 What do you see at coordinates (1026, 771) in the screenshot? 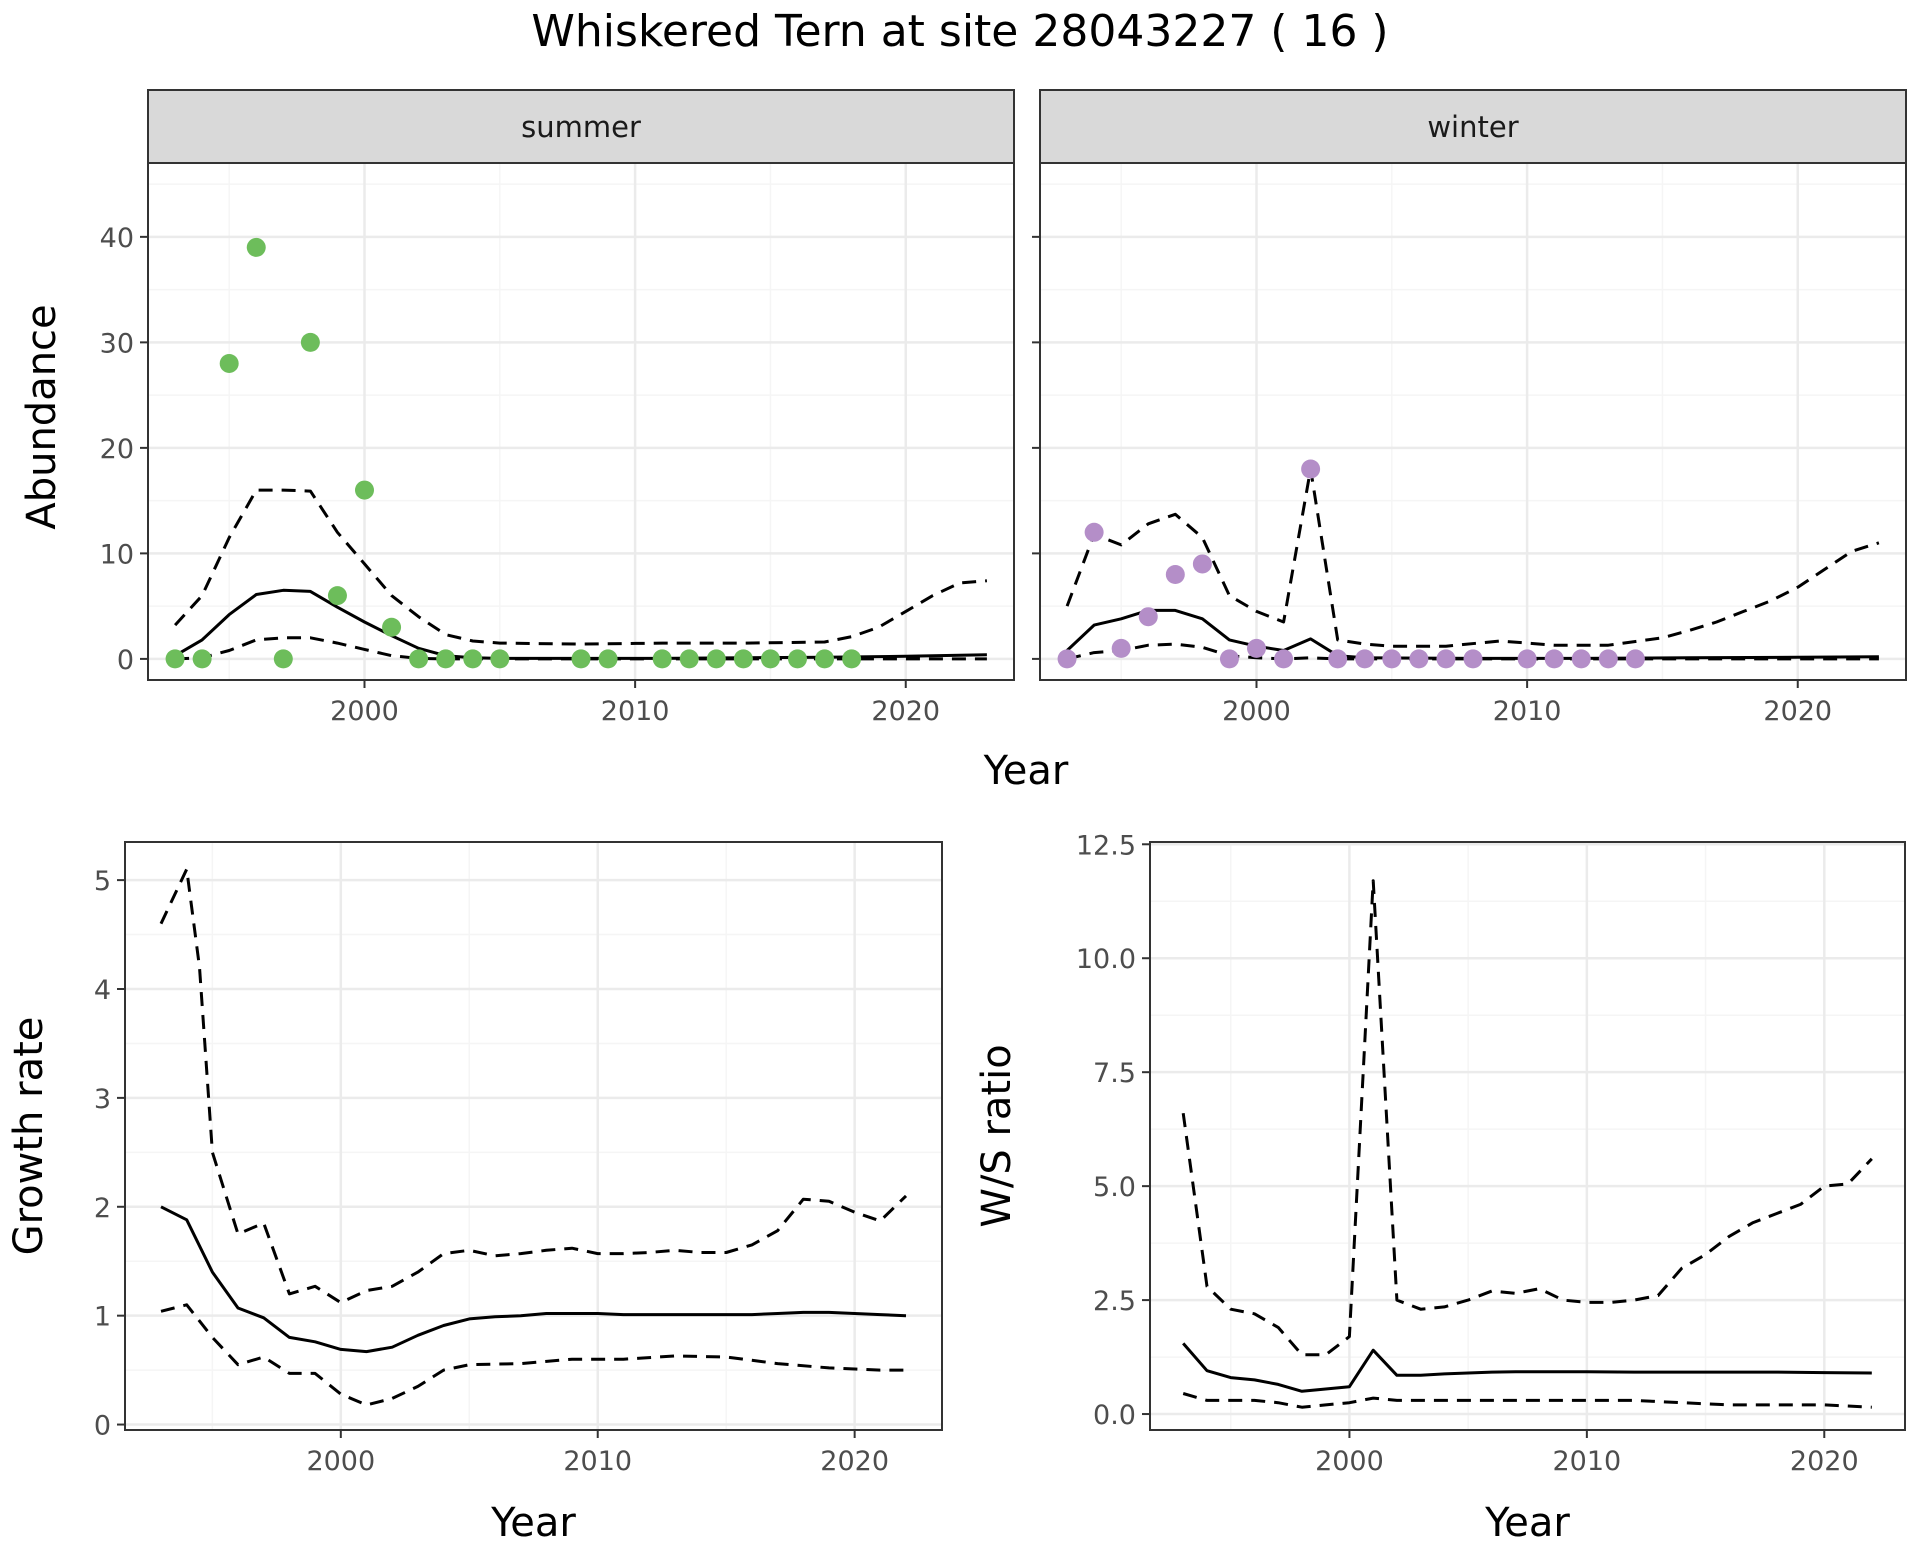
I see `x-axis-title-top: Year` at bounding box center [1026, 771].